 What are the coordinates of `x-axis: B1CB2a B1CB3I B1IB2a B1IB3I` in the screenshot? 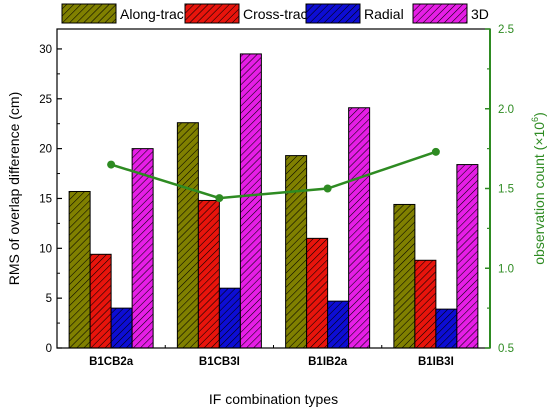 It's located at (271, 356).